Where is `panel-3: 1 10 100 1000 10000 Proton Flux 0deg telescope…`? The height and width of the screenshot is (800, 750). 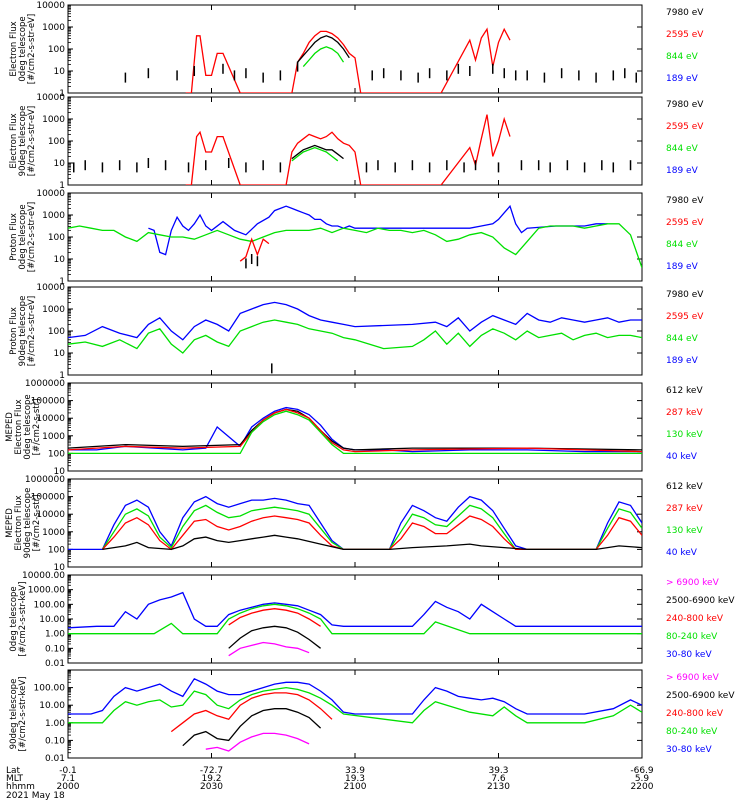 panel-3: 1 10 100 1000 10000 Proton Flux 0deg telescope… is located at coordinates (356, 238).